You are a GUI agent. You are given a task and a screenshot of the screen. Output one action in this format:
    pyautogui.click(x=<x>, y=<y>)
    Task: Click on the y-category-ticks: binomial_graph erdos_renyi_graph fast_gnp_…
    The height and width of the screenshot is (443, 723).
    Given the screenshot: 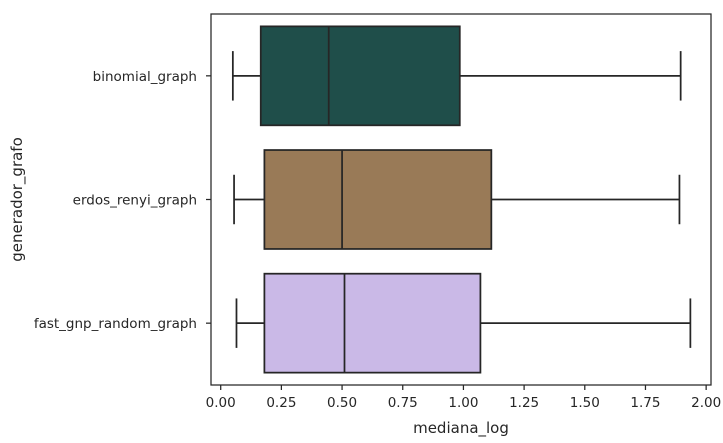 What is the action you would take?
    pyautogui.click(x=122, y=200)
    